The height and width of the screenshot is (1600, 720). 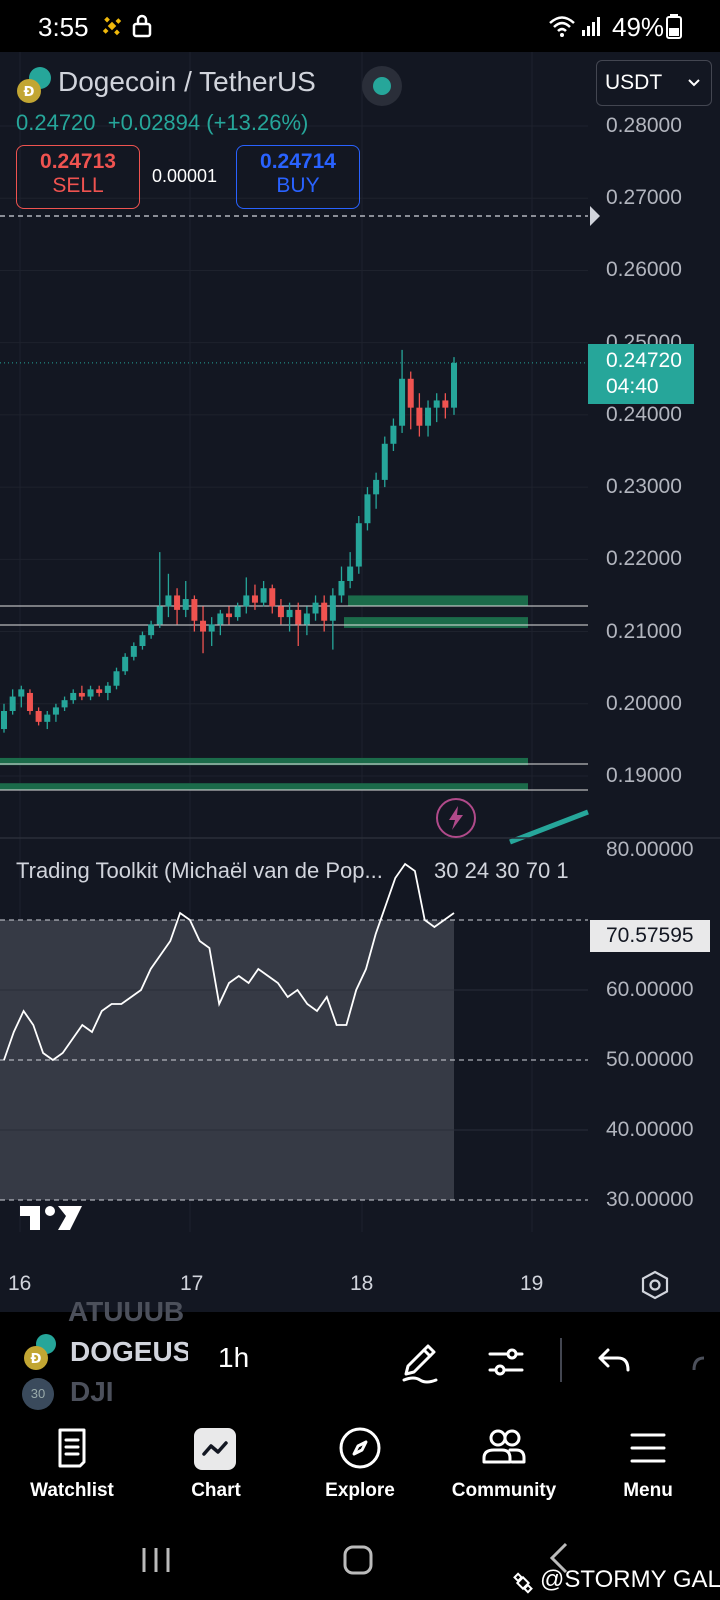 I want to click on symbol-logo: Ð, so click(x=36, y=86).